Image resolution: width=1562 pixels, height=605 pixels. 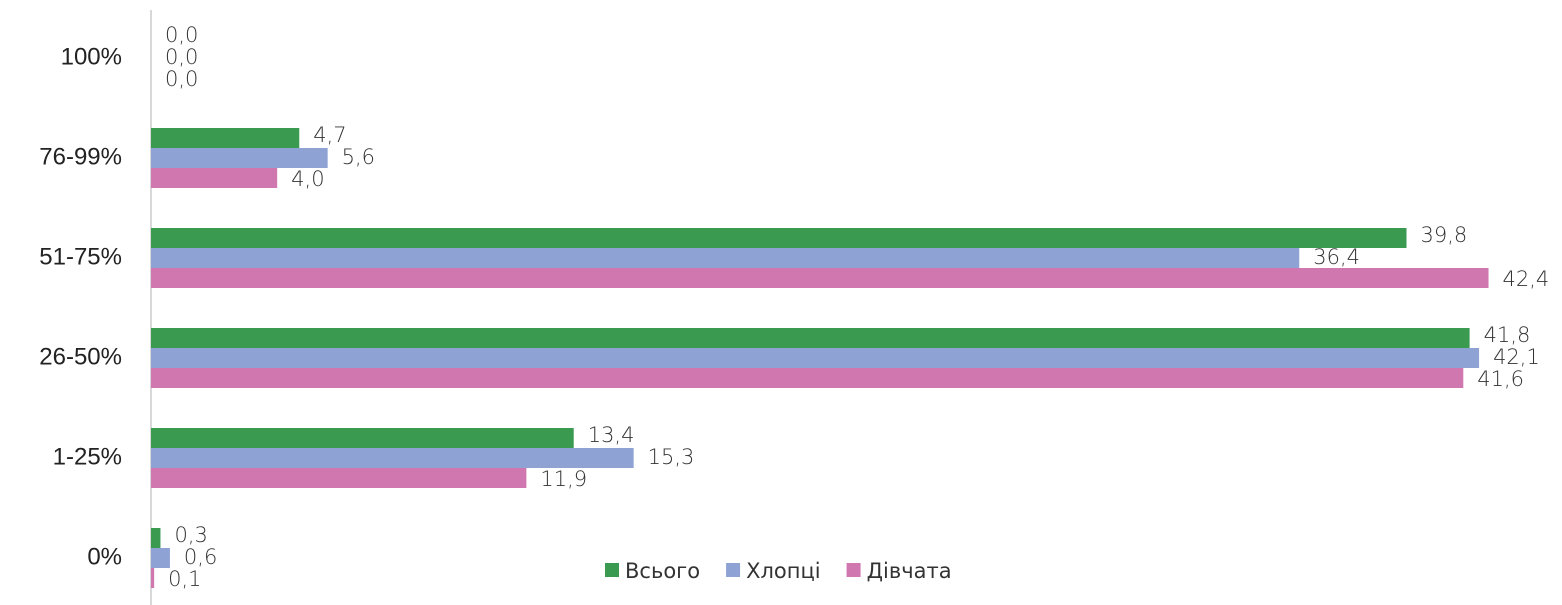 I want to click on value-label: 41,8, so click(x=1507, y=335).